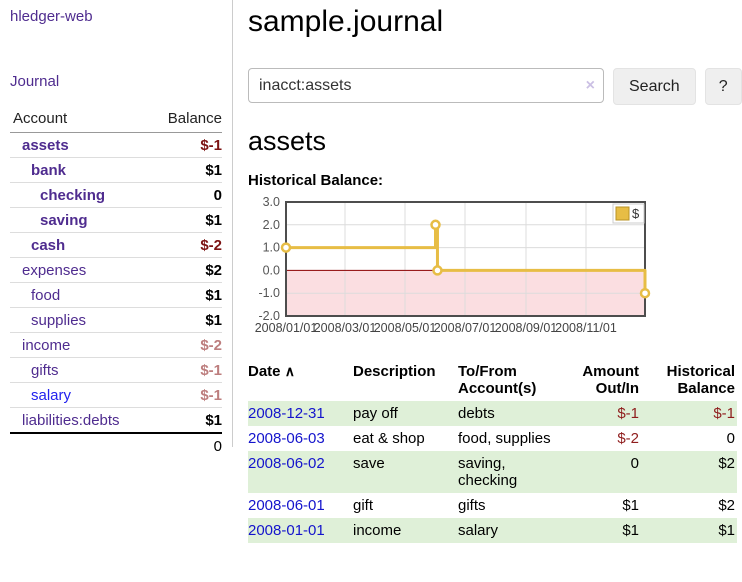 This screenshot has height=582, width=742. What do you see at coordinates (48, 245) in the screenshot?
I see `account-link: cash` at bounding box center [48, 245].